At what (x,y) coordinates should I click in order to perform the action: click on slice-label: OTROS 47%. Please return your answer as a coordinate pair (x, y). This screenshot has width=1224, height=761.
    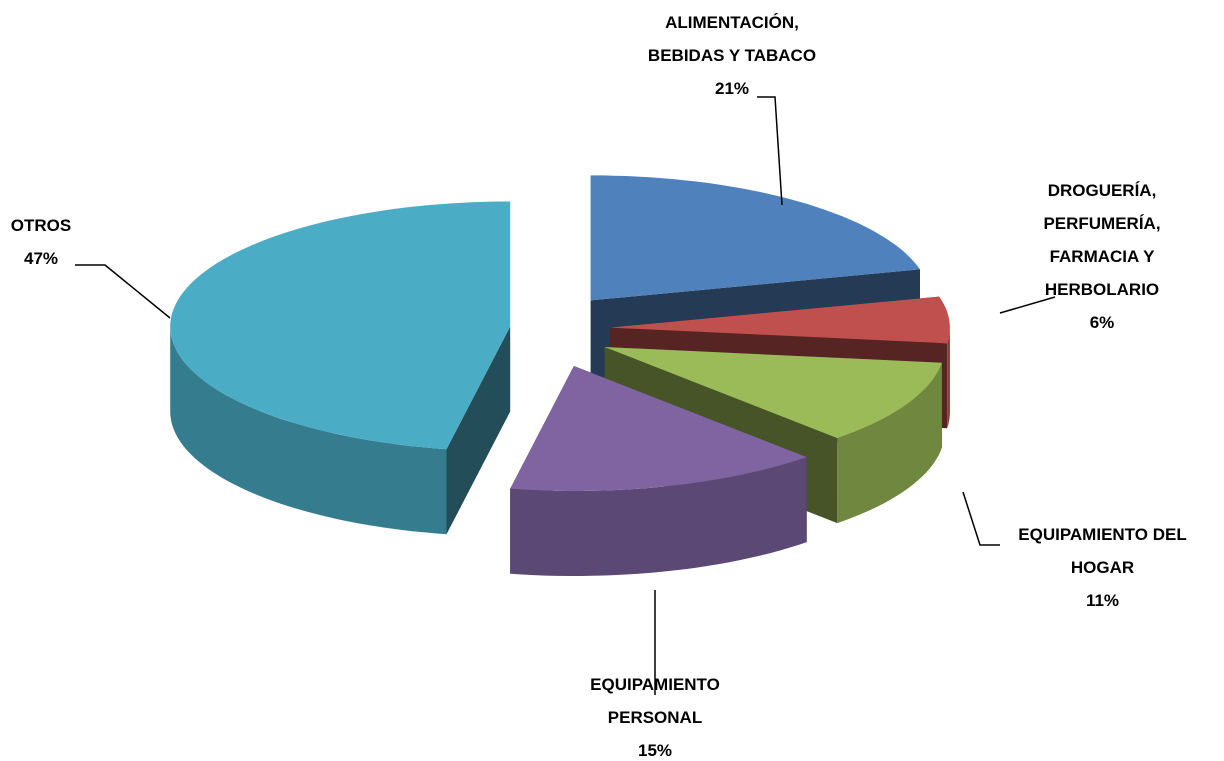
    Looking at the image, I should click on (41, 242).